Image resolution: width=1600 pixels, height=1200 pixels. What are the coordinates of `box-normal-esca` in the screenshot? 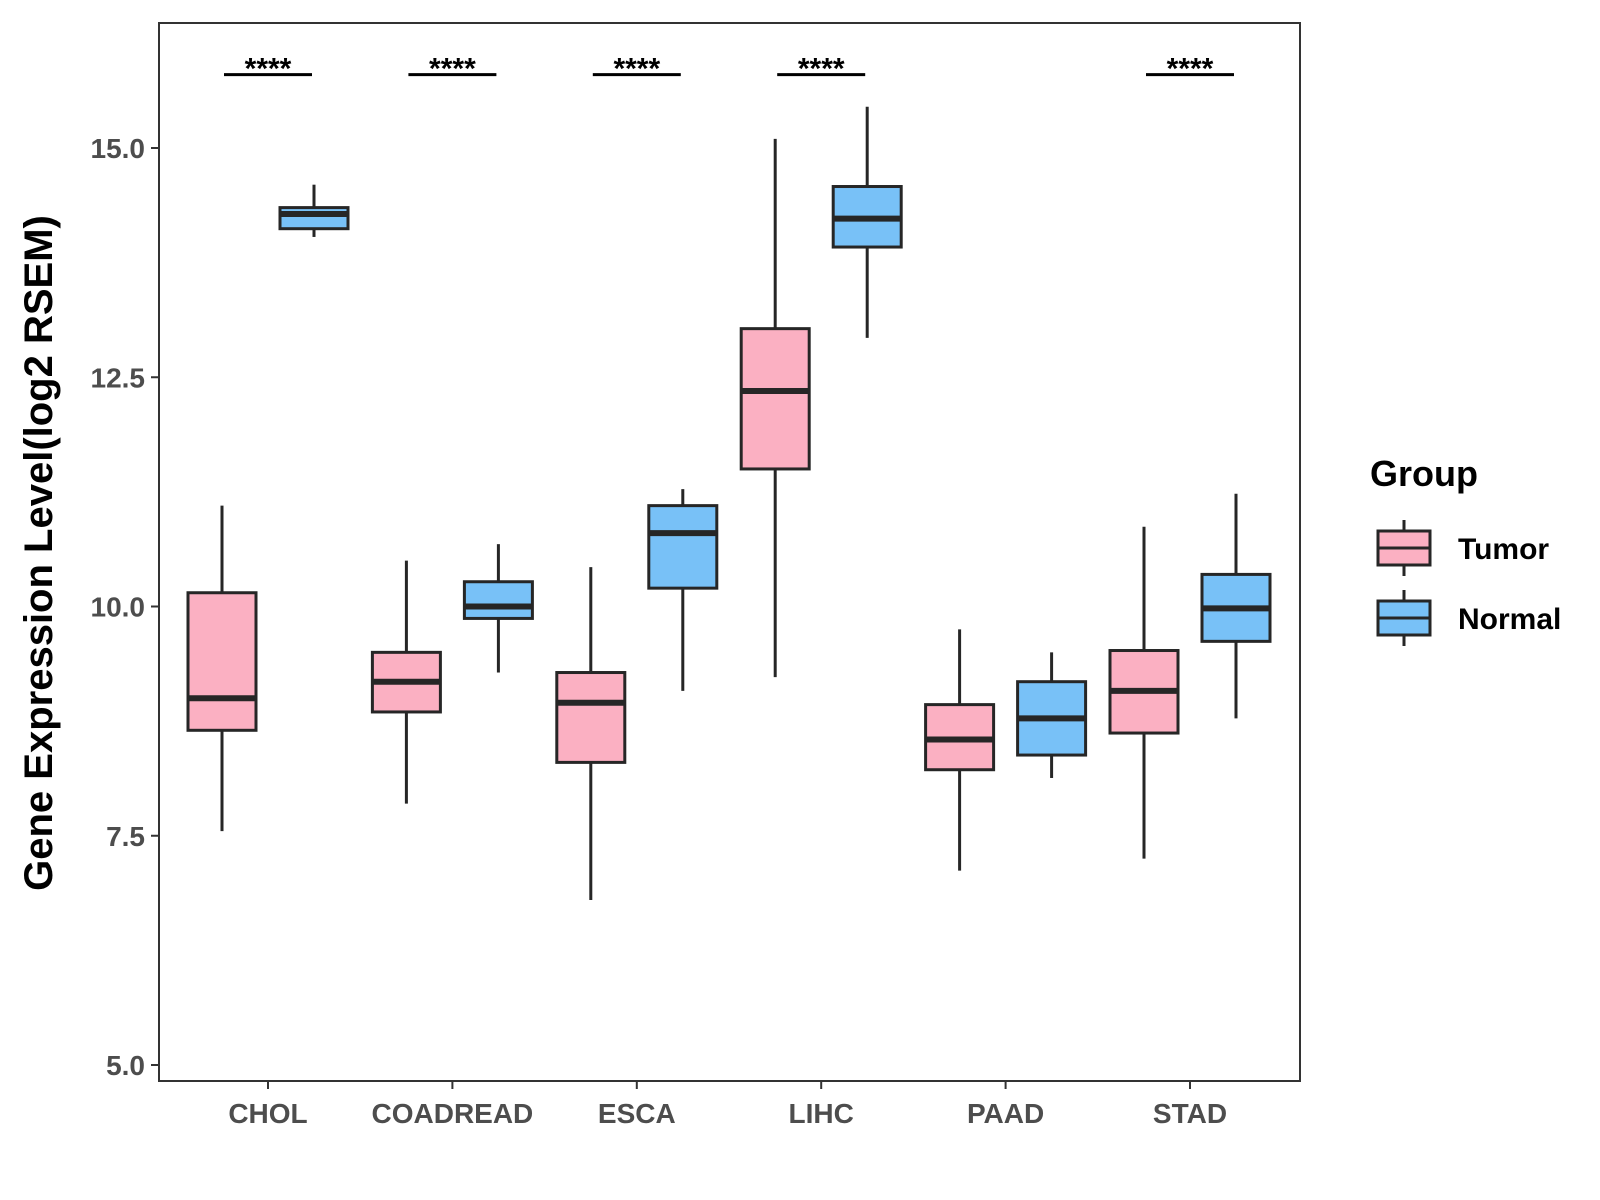 It's located at (683, 590).